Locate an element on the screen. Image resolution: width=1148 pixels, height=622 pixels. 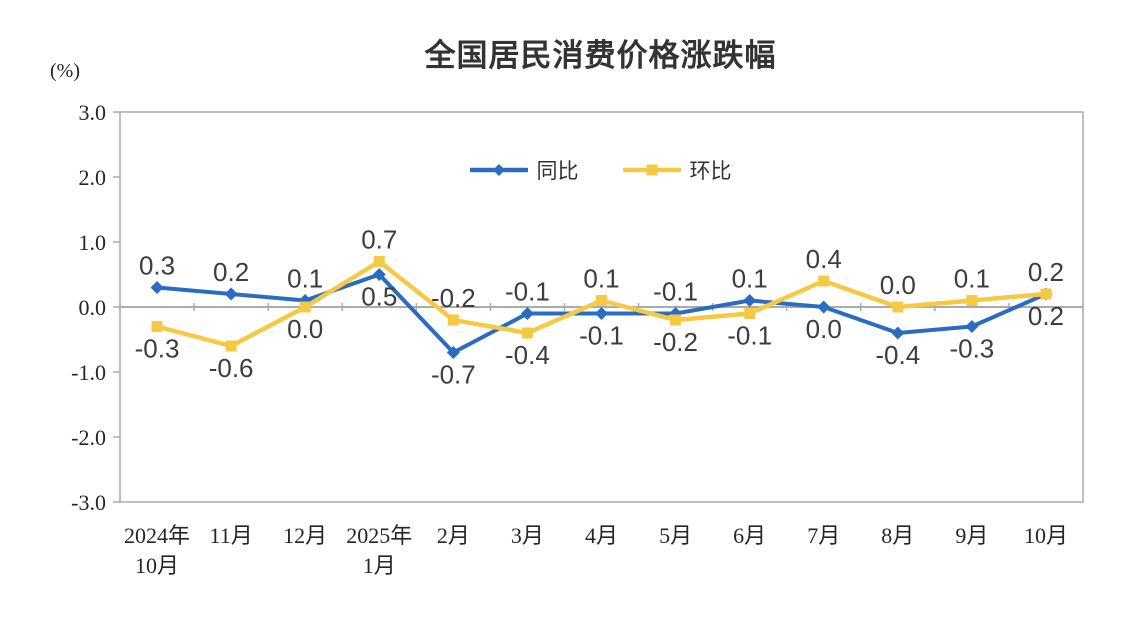
x-axis-category-label: 3月 is located at coordinates (527, 535).